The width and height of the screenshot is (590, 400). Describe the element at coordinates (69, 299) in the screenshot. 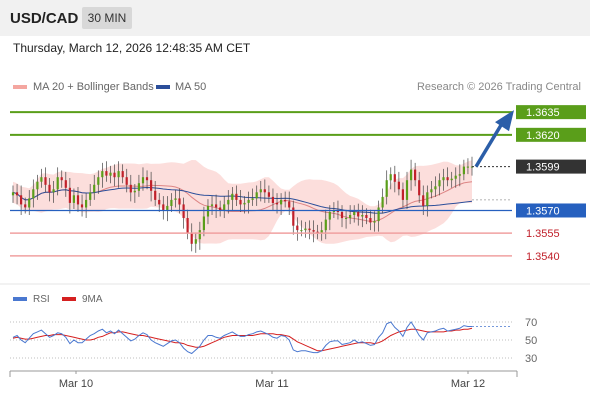

I see `rsi-ma-legend-swatch` at that location.